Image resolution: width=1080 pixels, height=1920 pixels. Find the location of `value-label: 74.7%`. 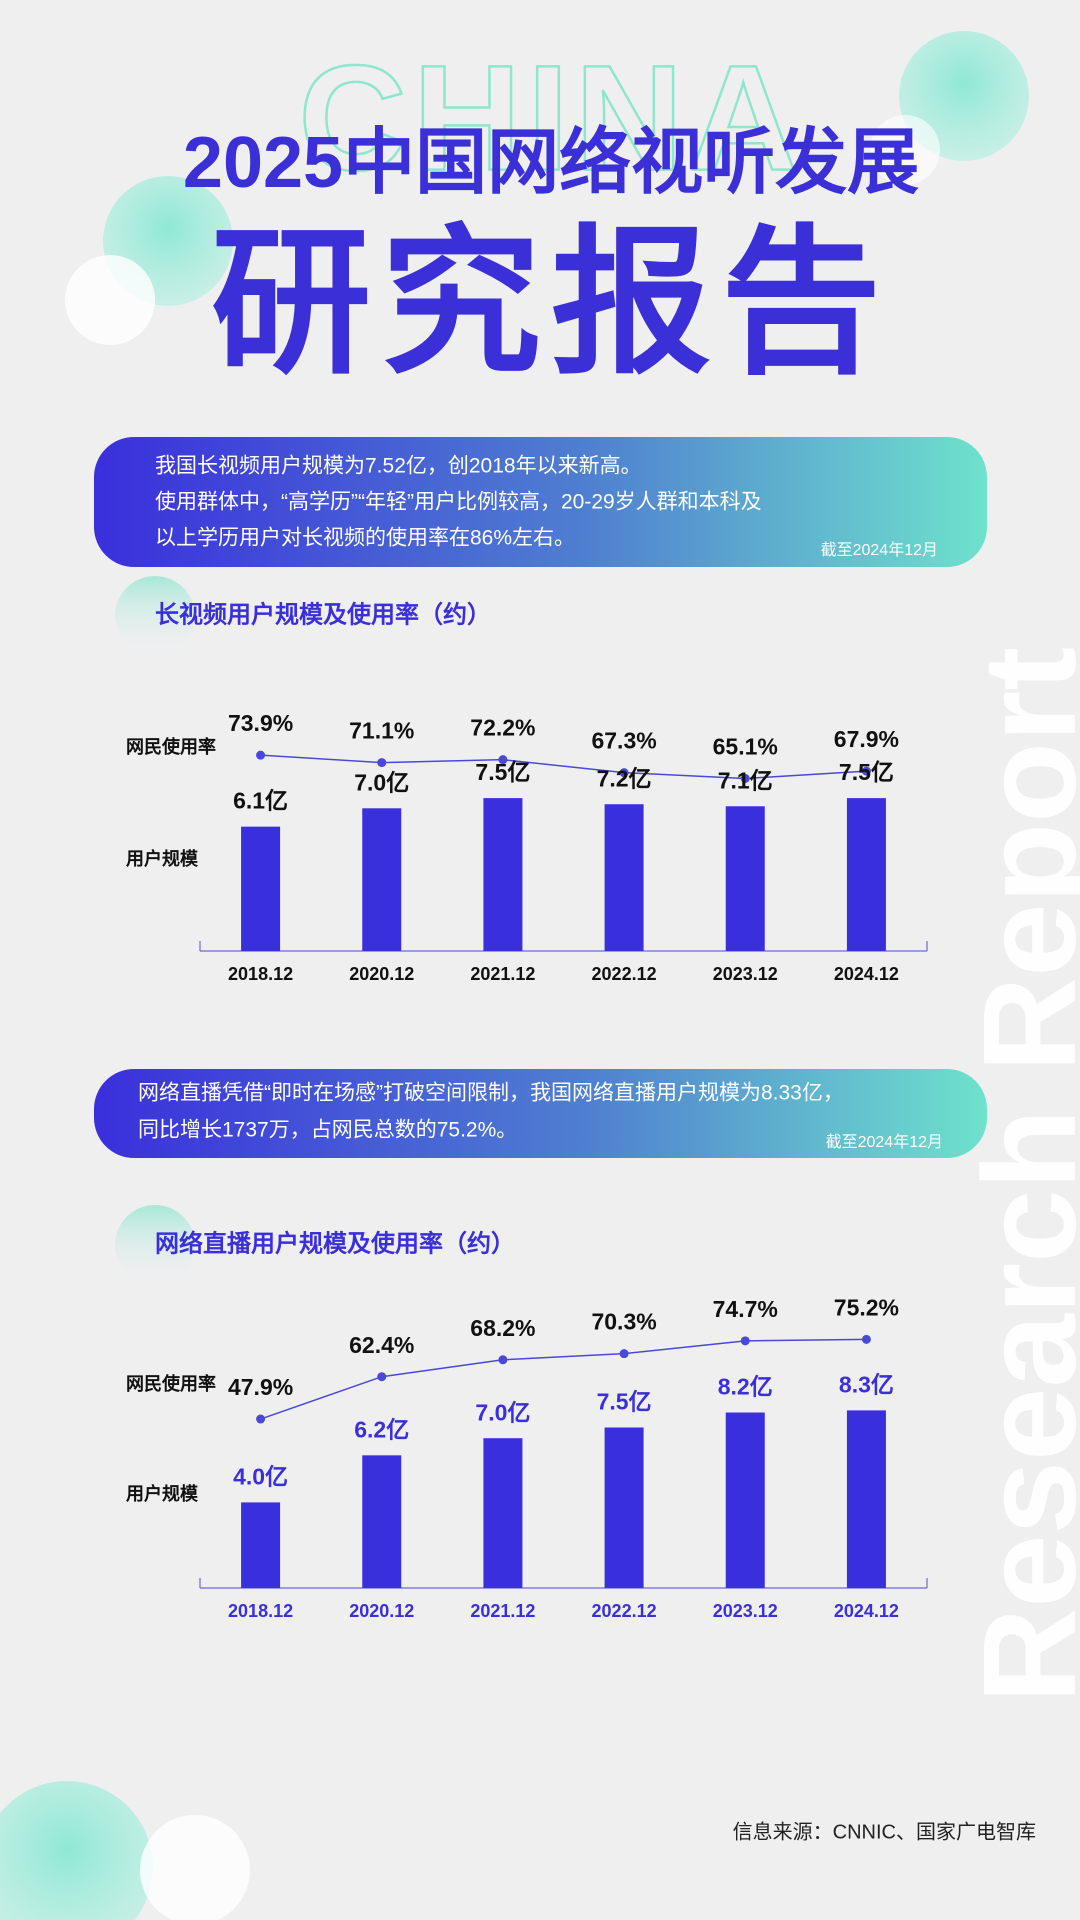

value-label: 74.7% is located at coordinates (745, 1309).